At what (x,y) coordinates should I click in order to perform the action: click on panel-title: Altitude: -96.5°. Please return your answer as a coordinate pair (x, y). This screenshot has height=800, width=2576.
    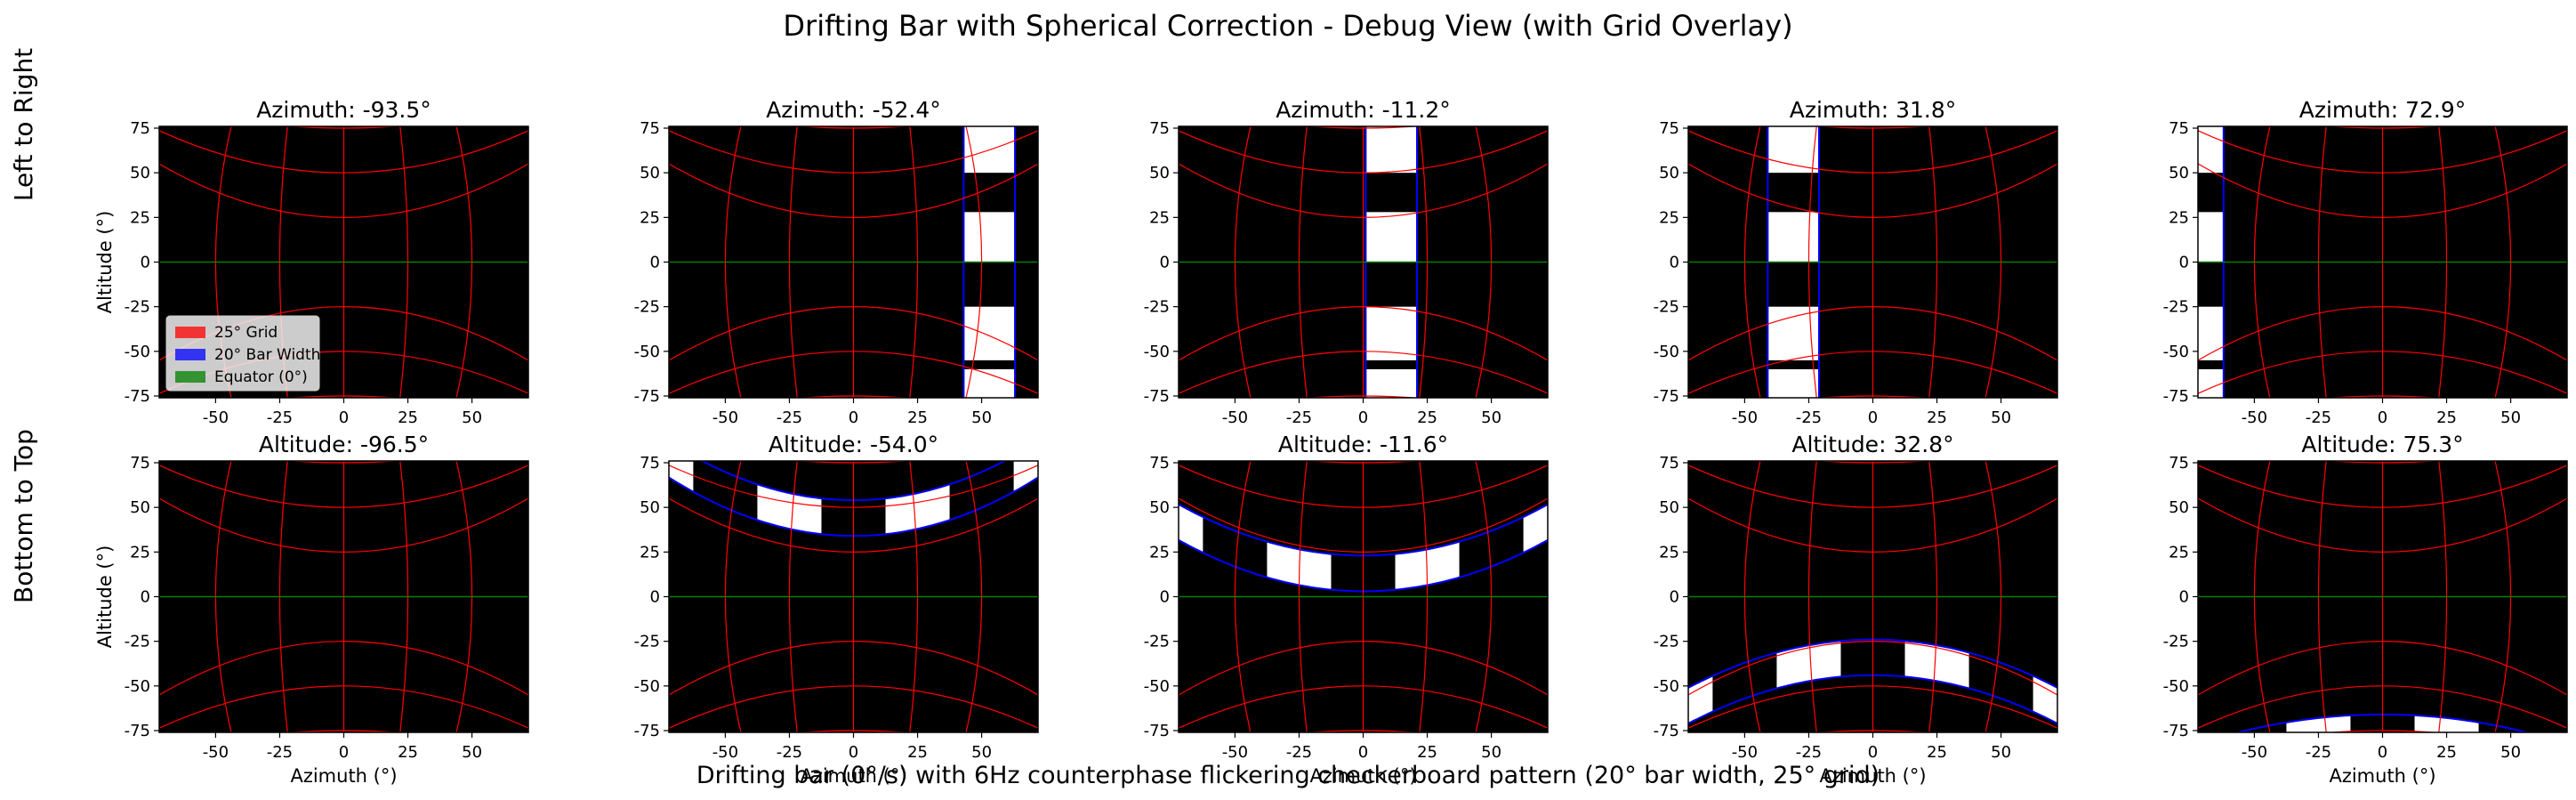
    Looking at the image, I should click on (344, 444).